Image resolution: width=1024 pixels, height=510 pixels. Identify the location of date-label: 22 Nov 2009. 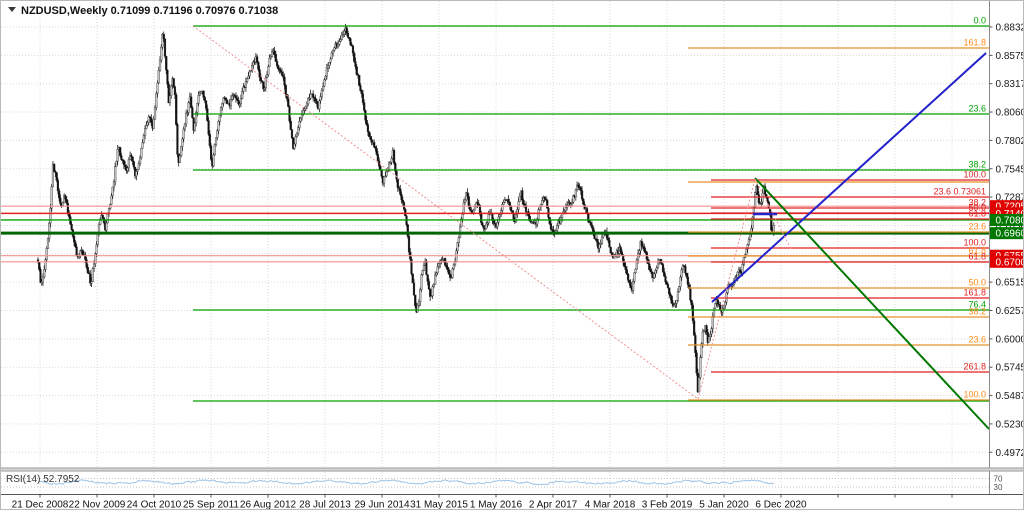
(97, 505).